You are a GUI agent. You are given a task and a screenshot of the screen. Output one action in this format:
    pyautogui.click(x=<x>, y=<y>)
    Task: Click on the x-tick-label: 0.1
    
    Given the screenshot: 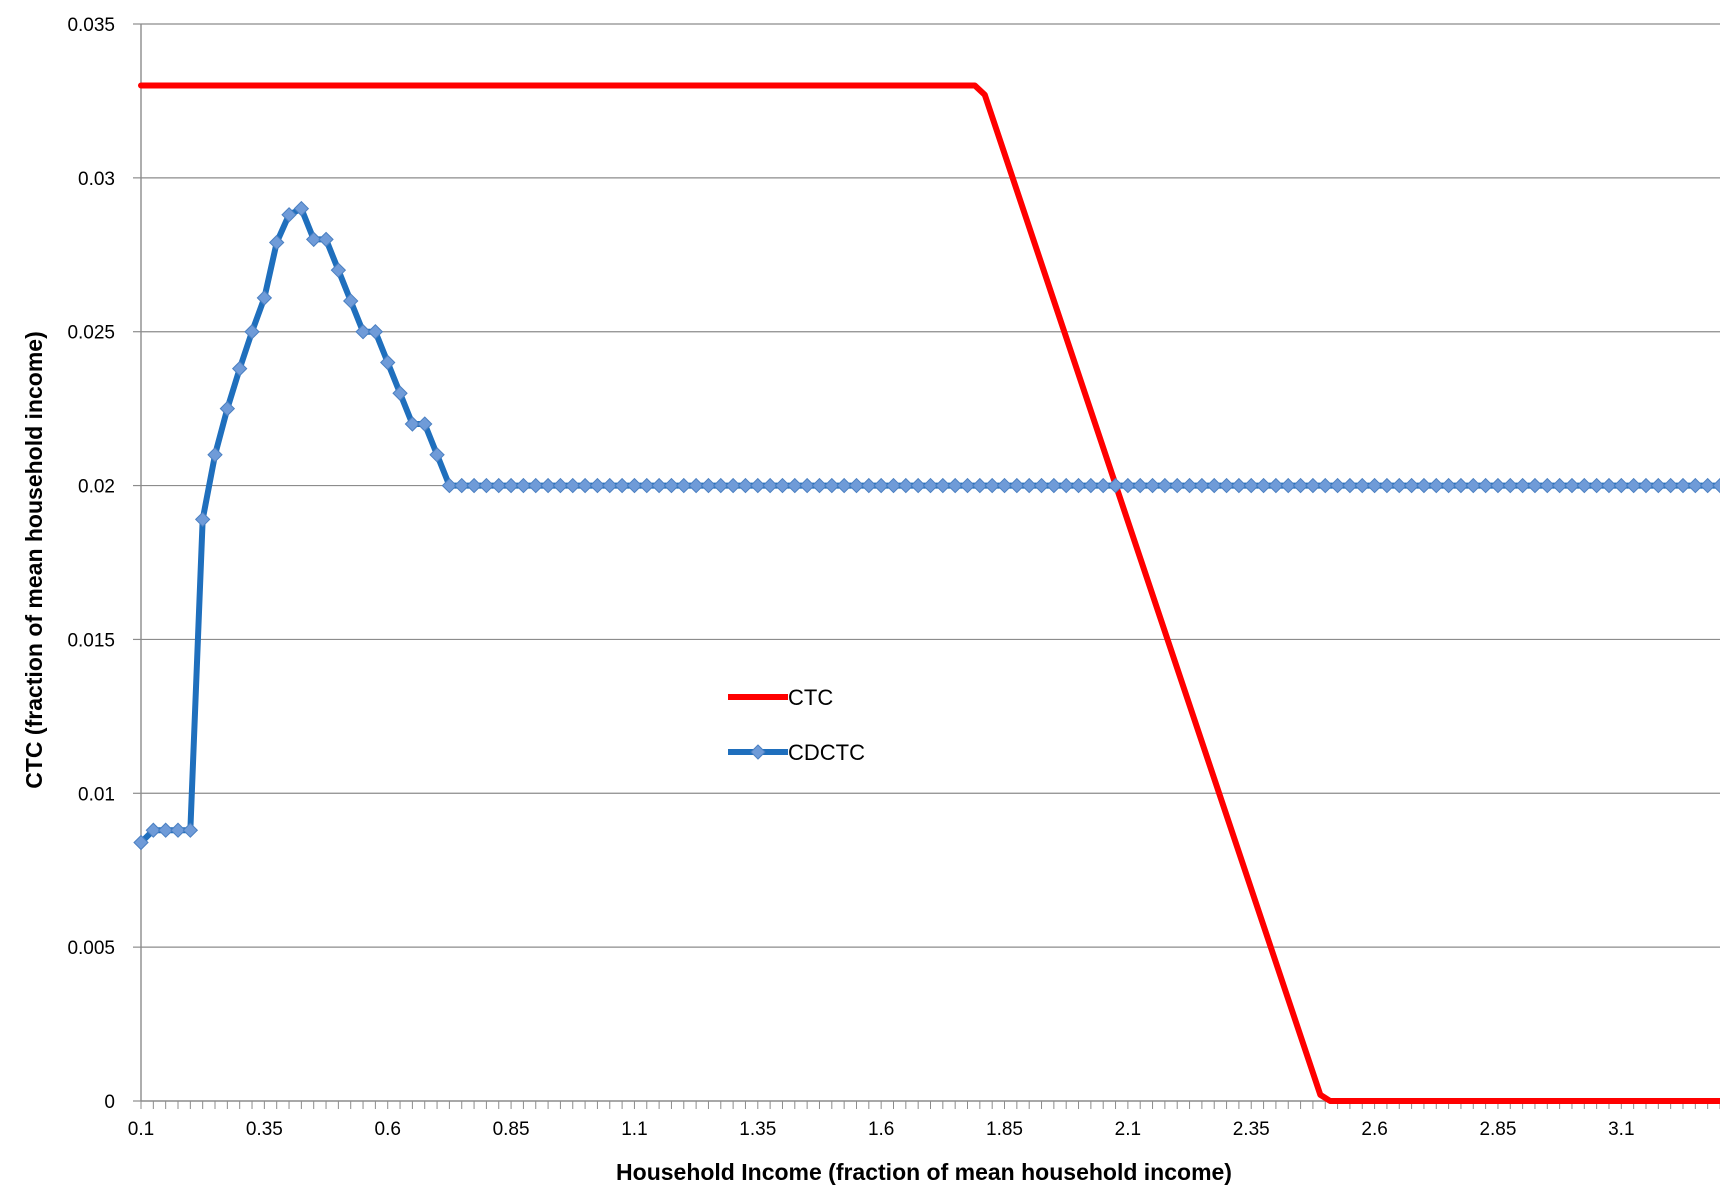 What is the action you would take?
    pyautogui.click(x=141, y=1129)
    